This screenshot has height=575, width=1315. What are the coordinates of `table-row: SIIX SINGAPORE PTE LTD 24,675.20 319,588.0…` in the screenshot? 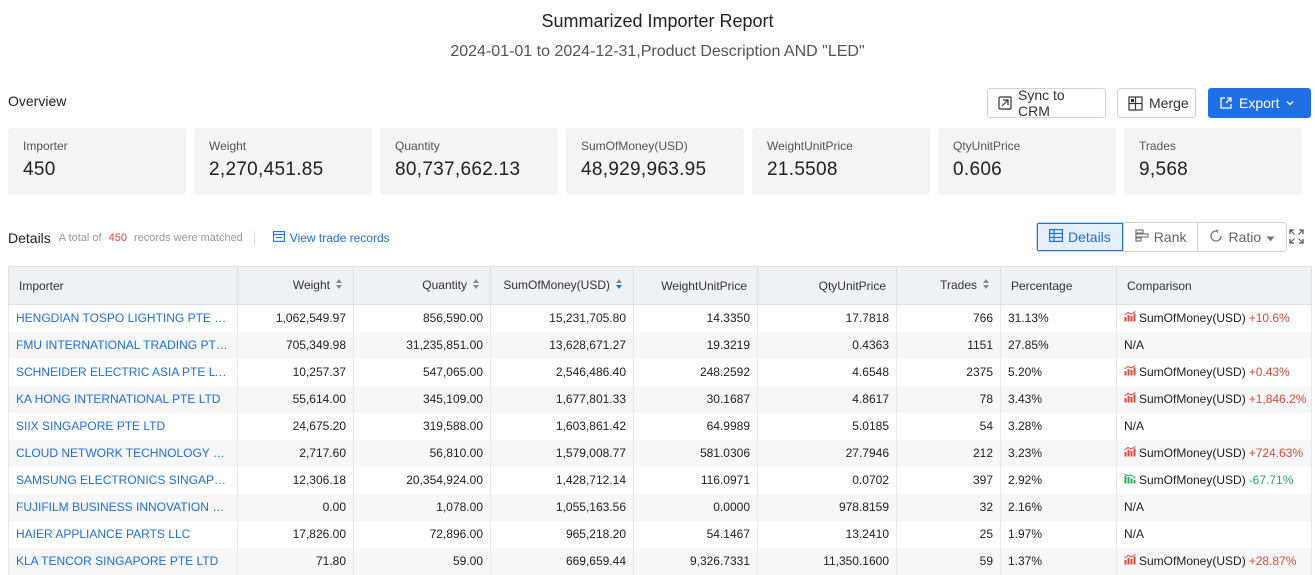 It's located at (660, 426).